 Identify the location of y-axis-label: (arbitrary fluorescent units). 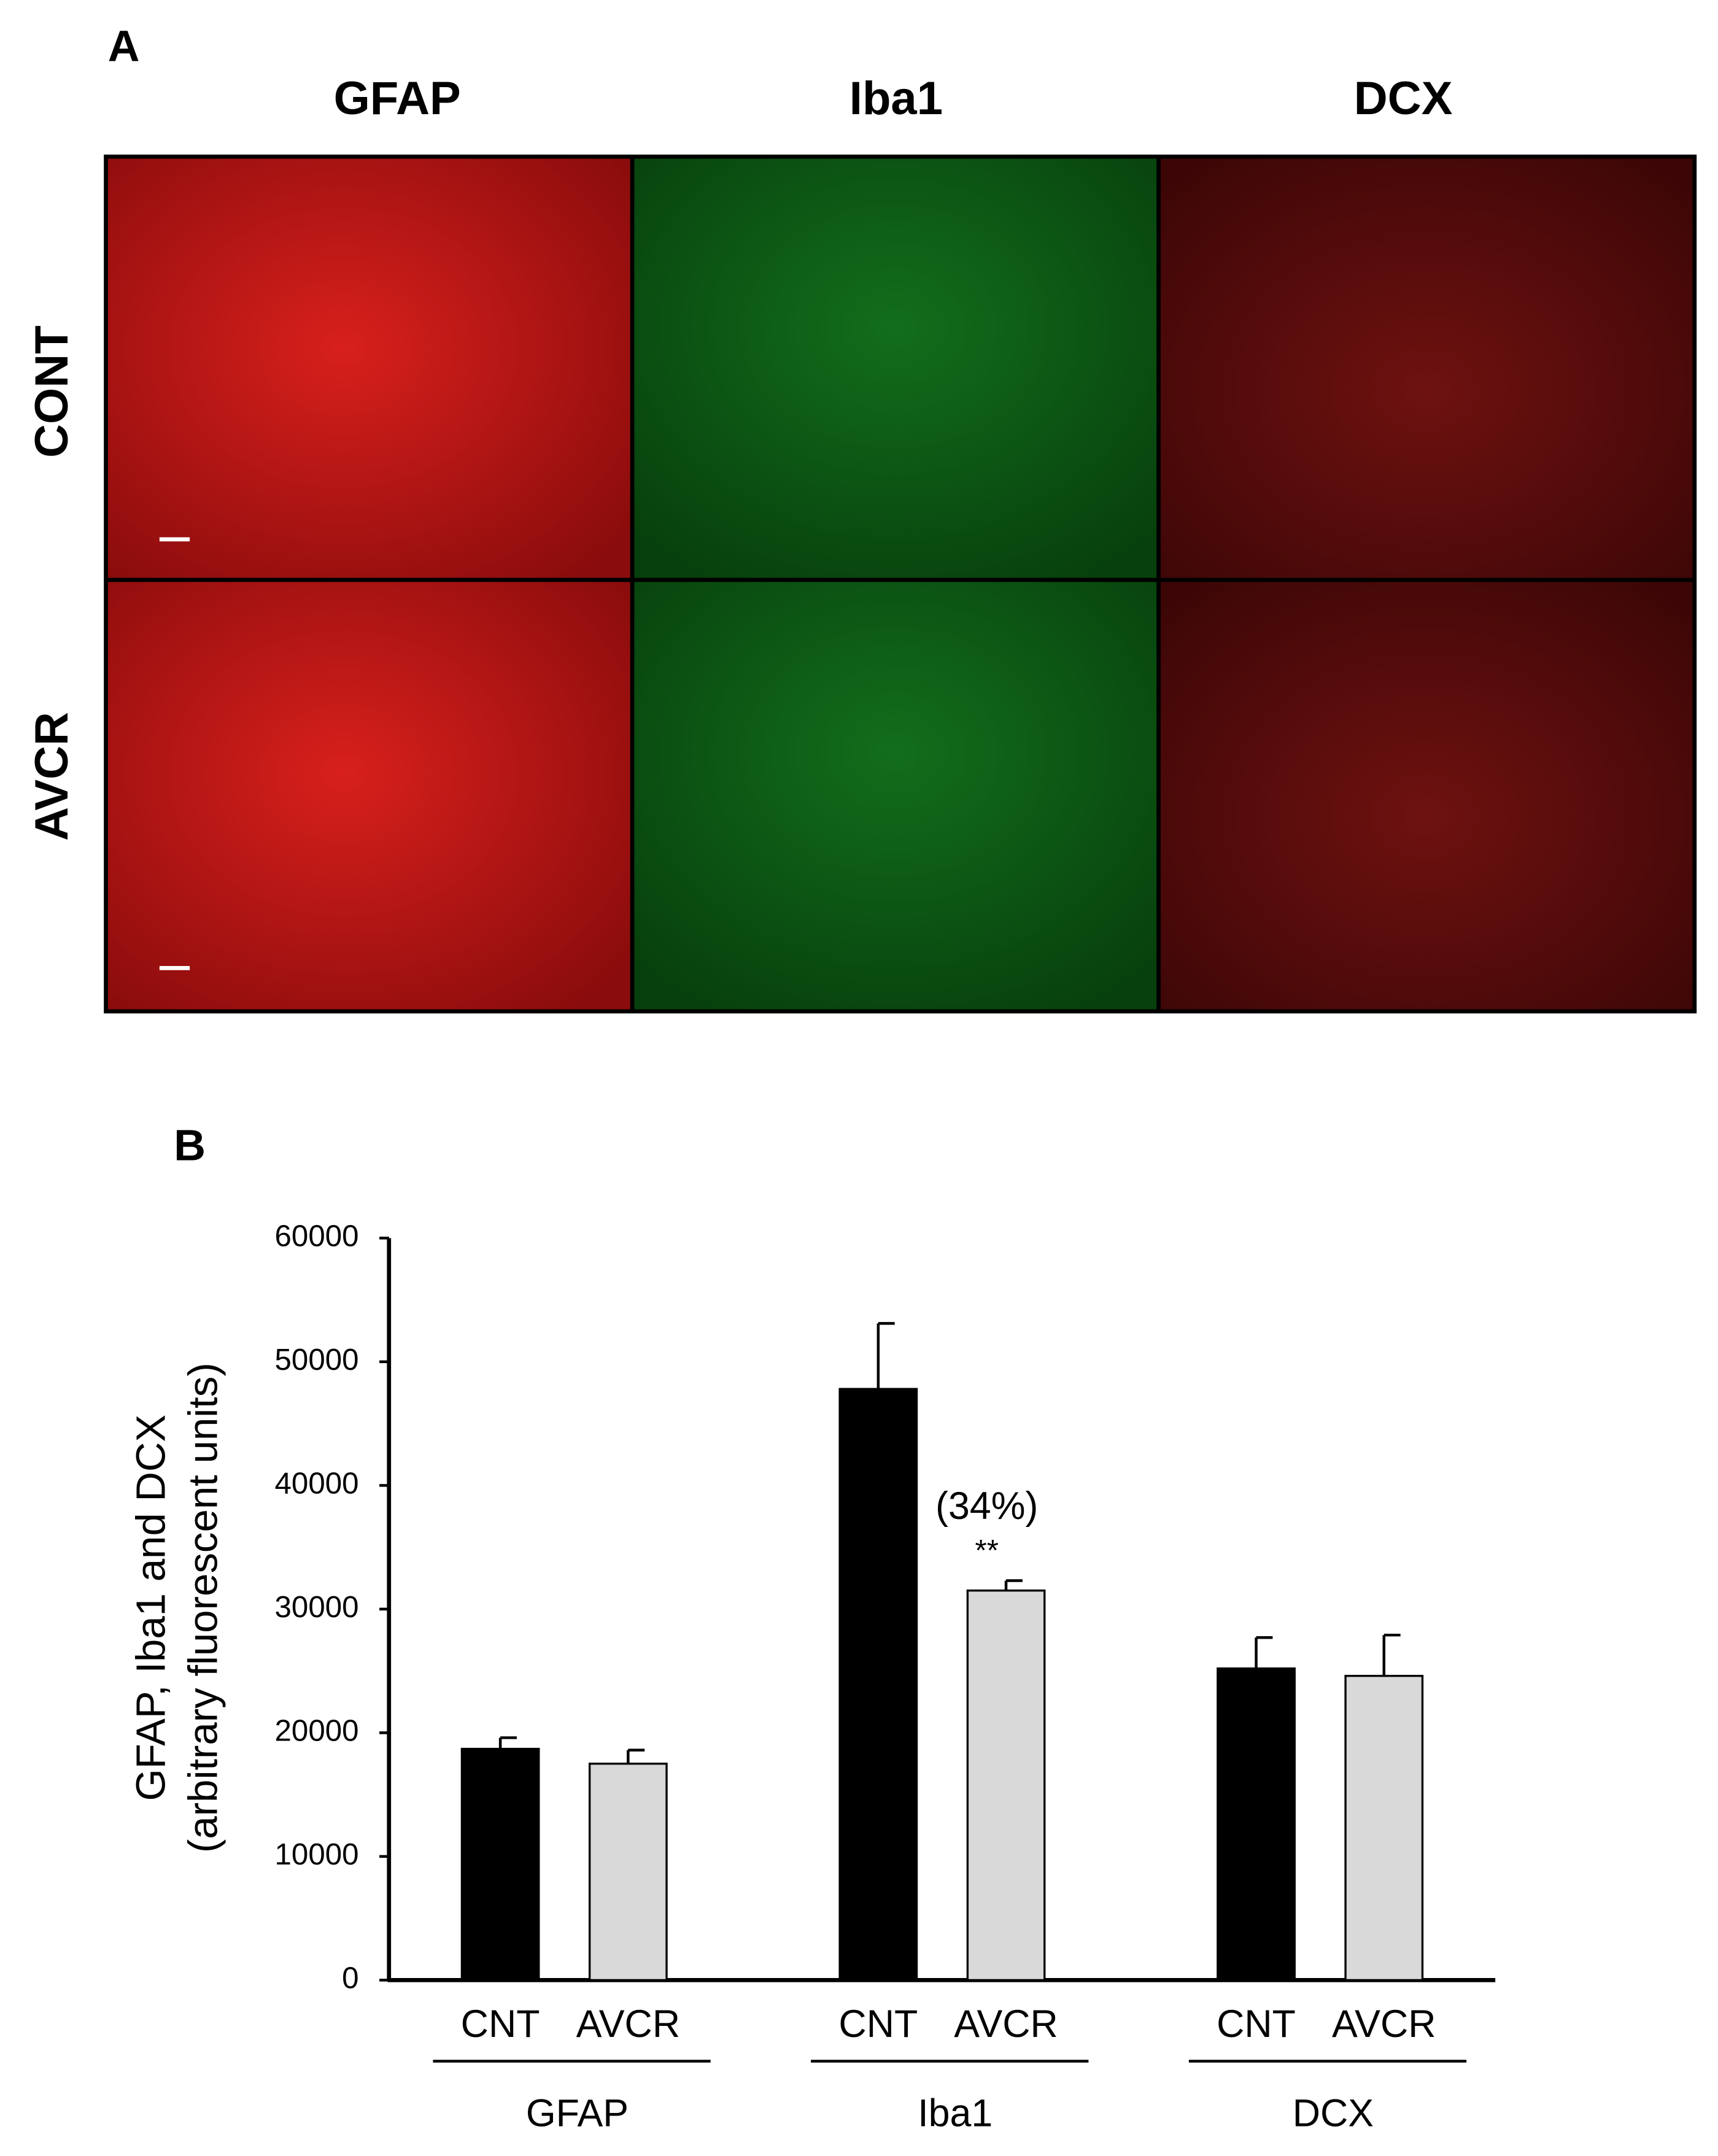
(203, 1607).